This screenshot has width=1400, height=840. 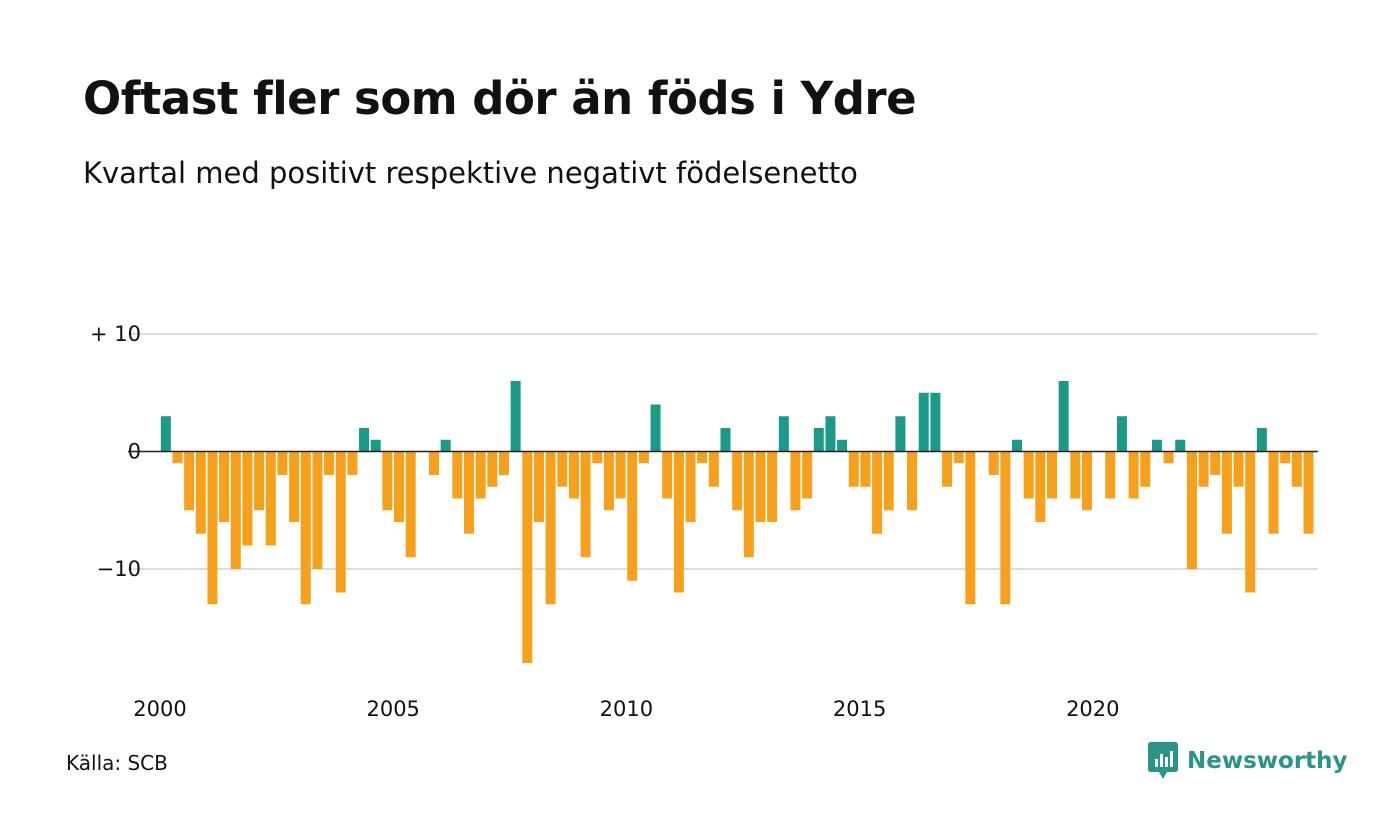 What do you see at coordinates (119, 569) in the screenshot?
I see `y-tick-label: −10` at bounding box center [119, 569].